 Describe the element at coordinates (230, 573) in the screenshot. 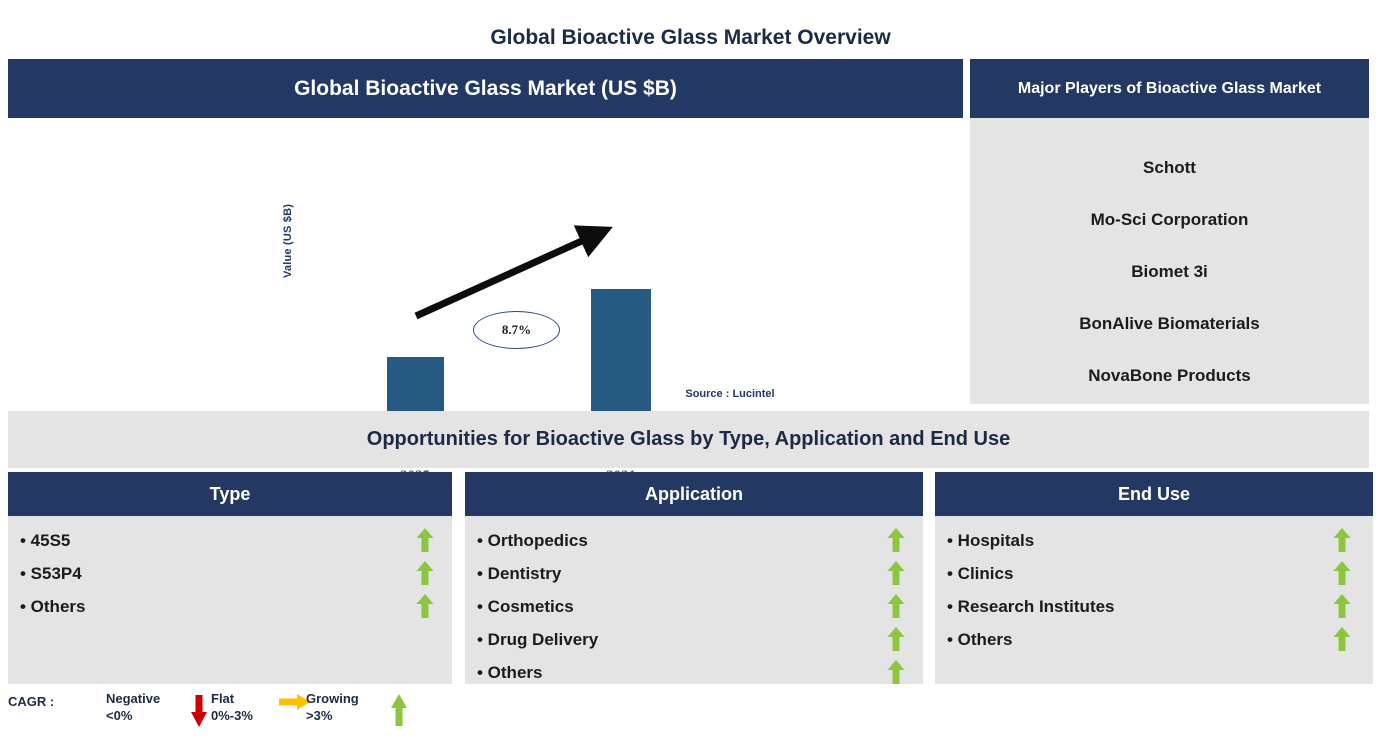

I see `list-item: • S53P4` at that location.